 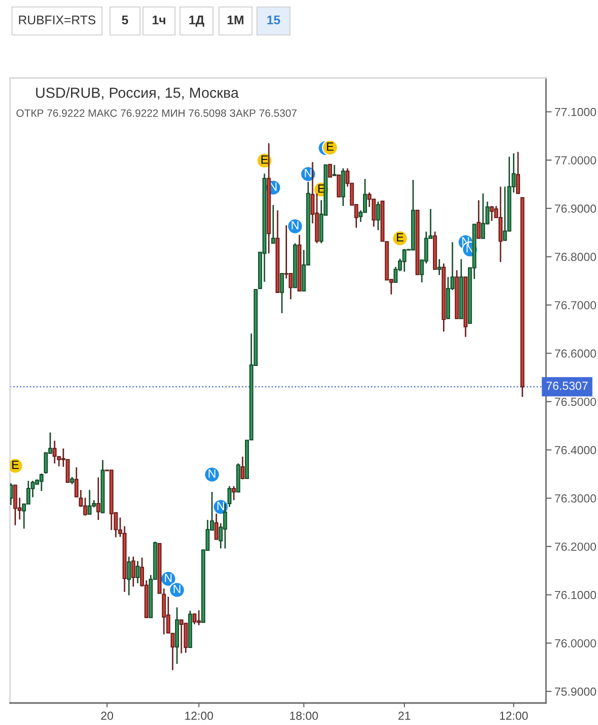 What do you see at coordinates (575, 305) in the screenshot?
I see `y-tick-label: 76.7000` at bounding box center [575, 305].